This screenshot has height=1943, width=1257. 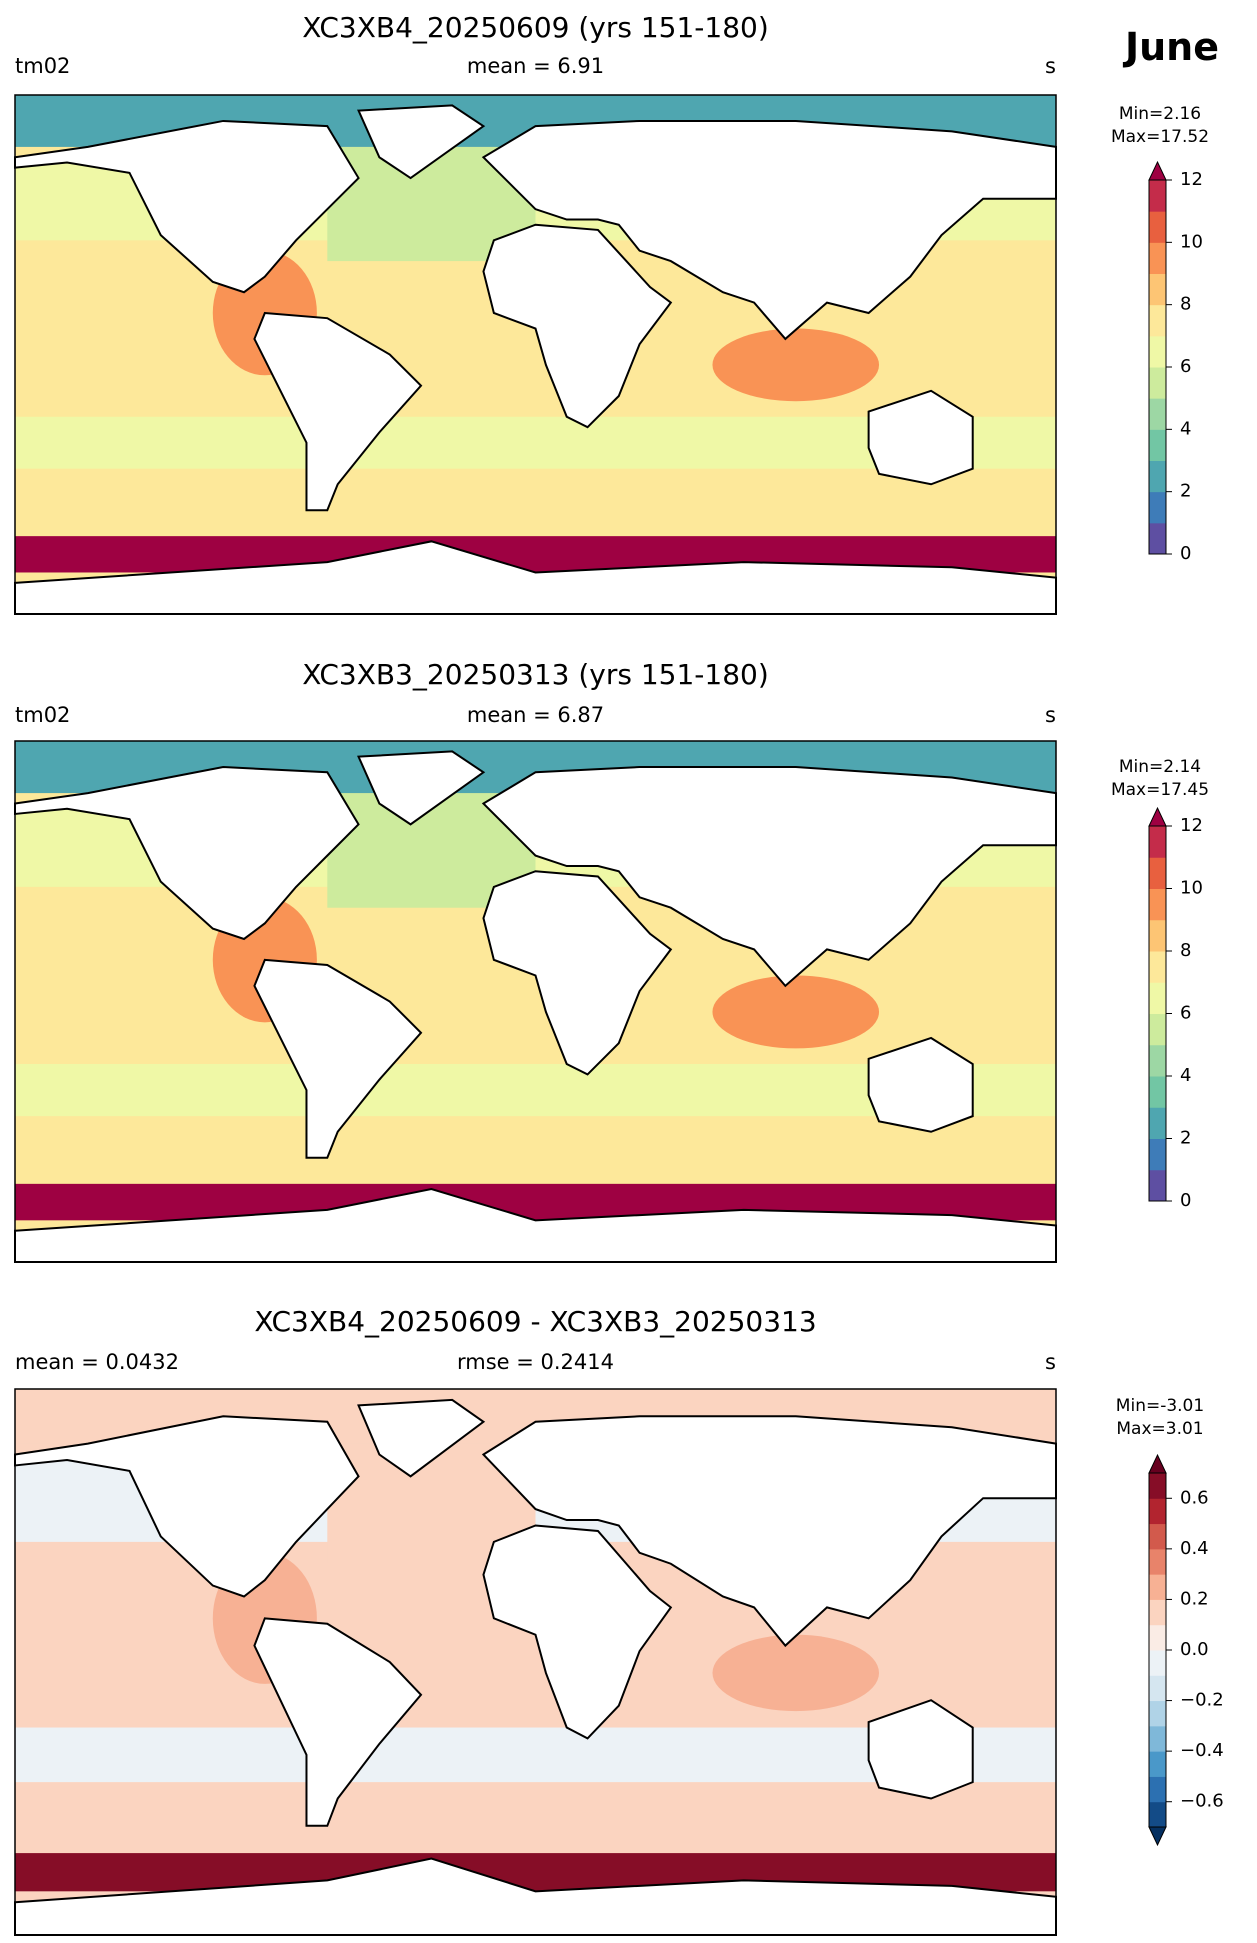 What do you see at coordinates (1160, 767) in the screenshot?
I see `min-label: Min=2.14` at bounding box center [1160, 767].